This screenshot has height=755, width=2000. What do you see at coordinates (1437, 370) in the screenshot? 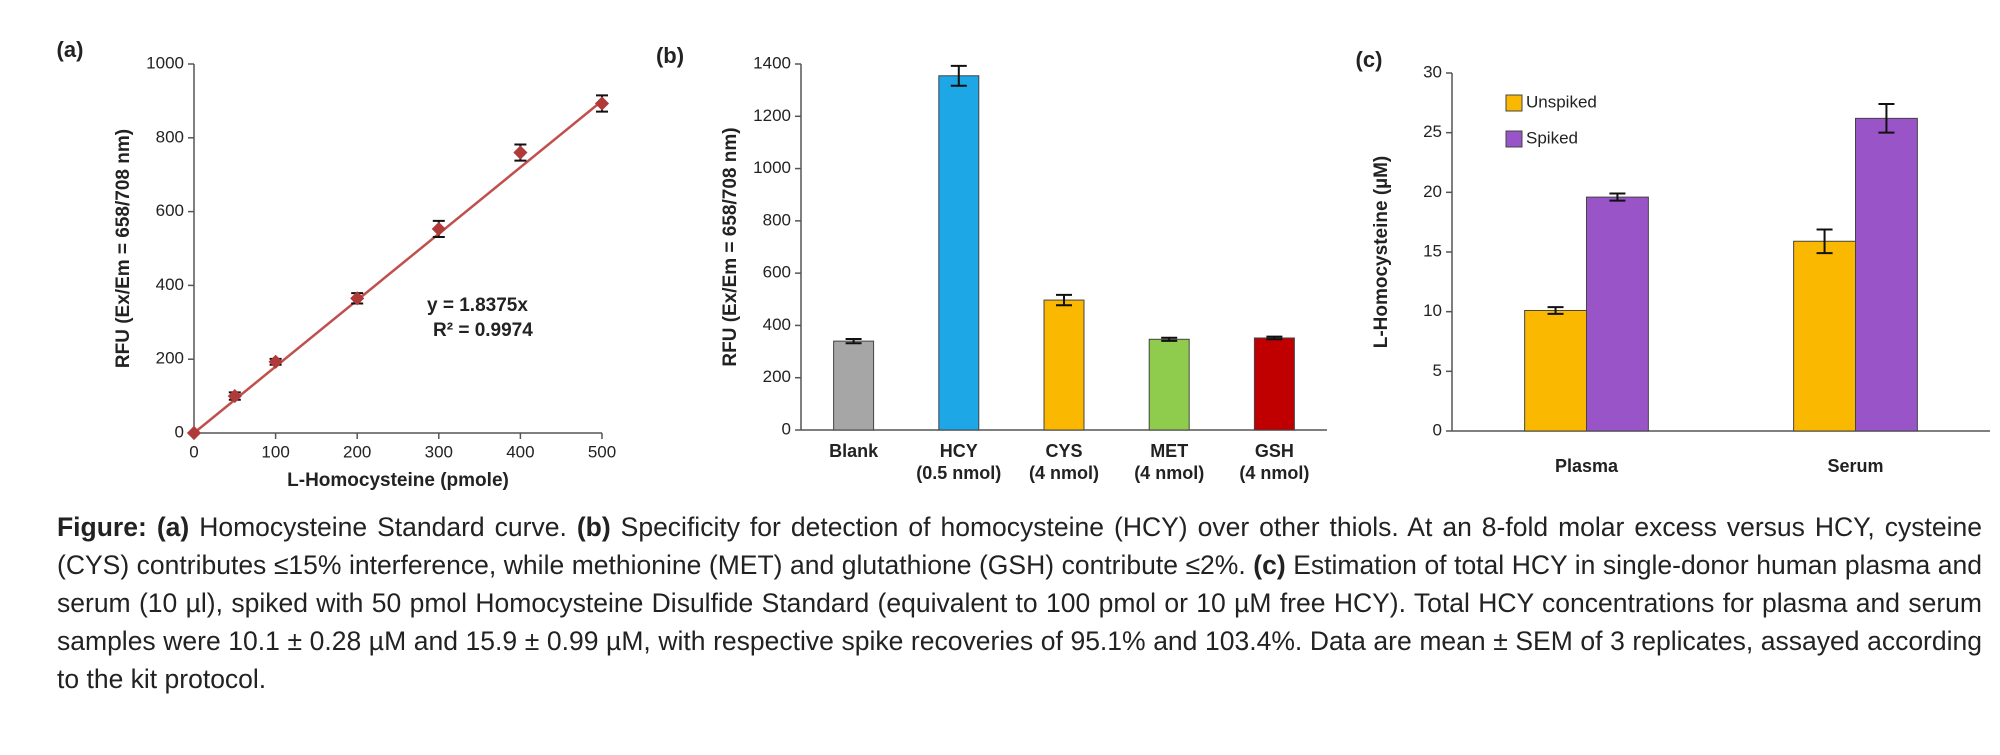
I see `y-tick-label: 5` at bounding box center [1437, 370].